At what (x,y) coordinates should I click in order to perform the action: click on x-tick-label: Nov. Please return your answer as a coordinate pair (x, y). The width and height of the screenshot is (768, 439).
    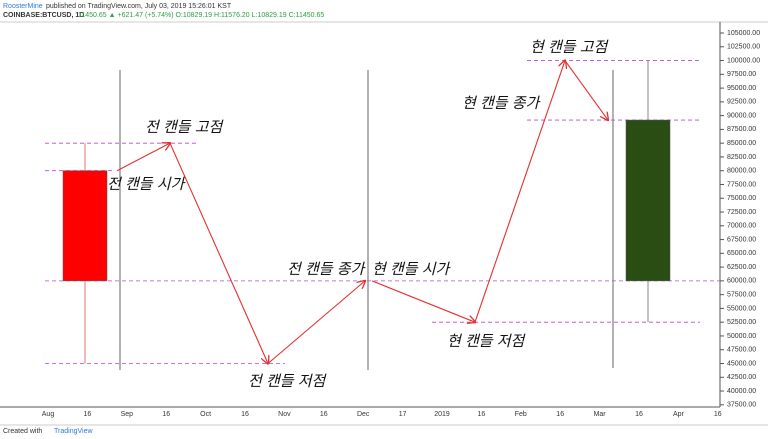
    Looking at the image, I should click on (284, 414).